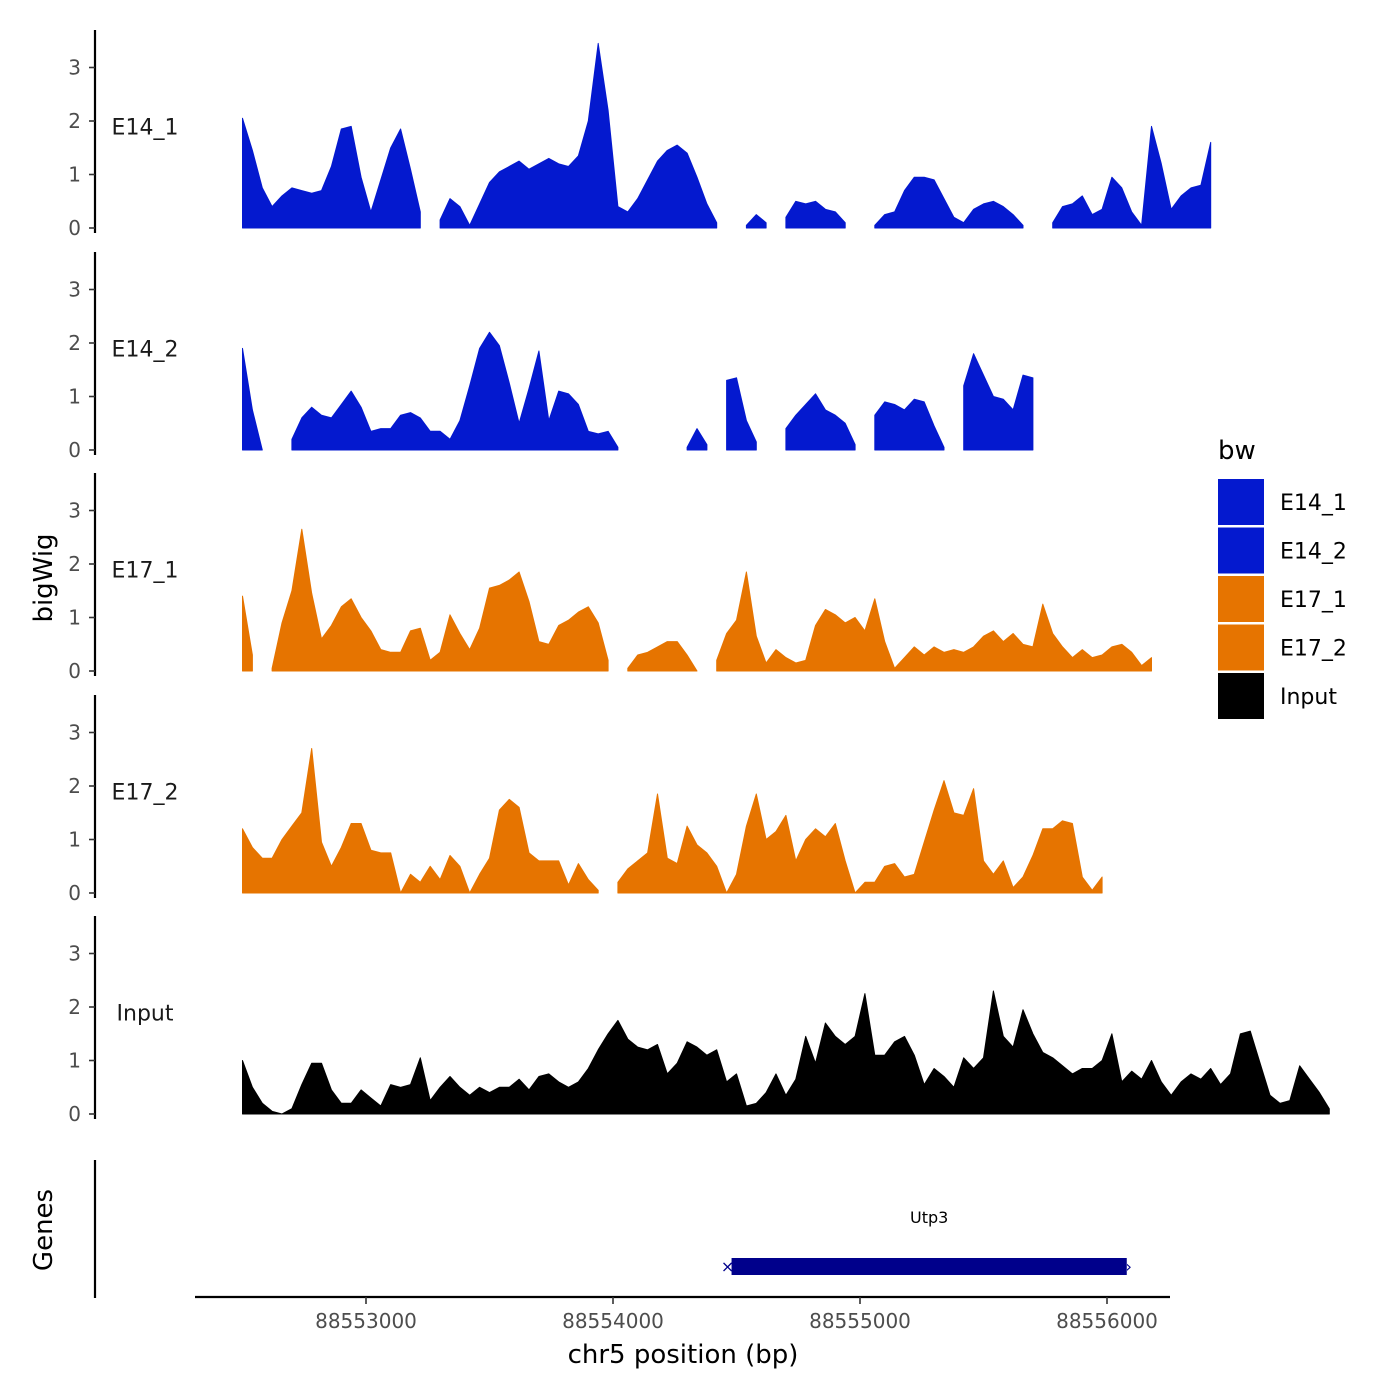  Describe the element at coordinates (613, 1321) in the screenshot. I see `x-tick-label: 88554000` at that location.